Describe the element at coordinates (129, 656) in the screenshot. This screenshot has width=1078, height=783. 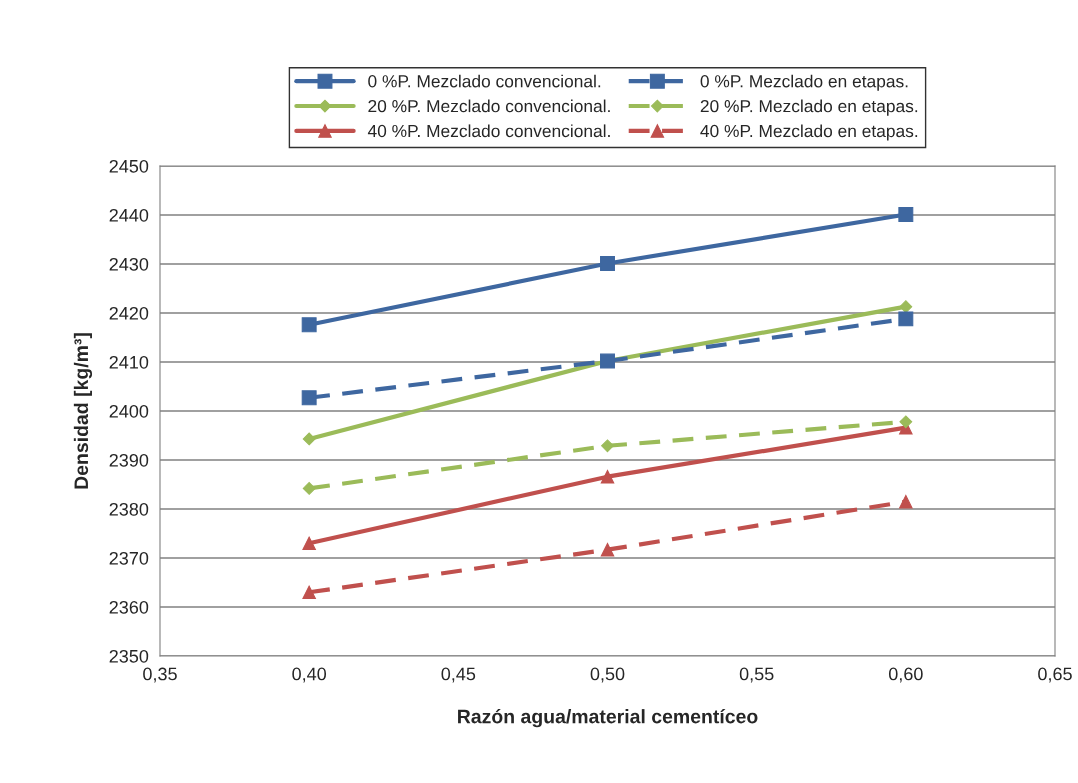
I see `y-tick-label: 2350` at that location.